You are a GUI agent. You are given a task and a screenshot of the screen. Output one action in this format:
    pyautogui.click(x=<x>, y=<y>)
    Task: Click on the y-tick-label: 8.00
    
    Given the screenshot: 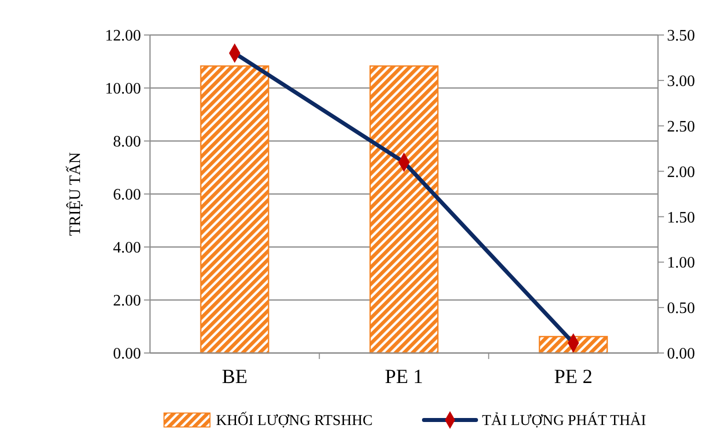 What is the action you would take?
    pyautogui.click(x=127, y=142)
    